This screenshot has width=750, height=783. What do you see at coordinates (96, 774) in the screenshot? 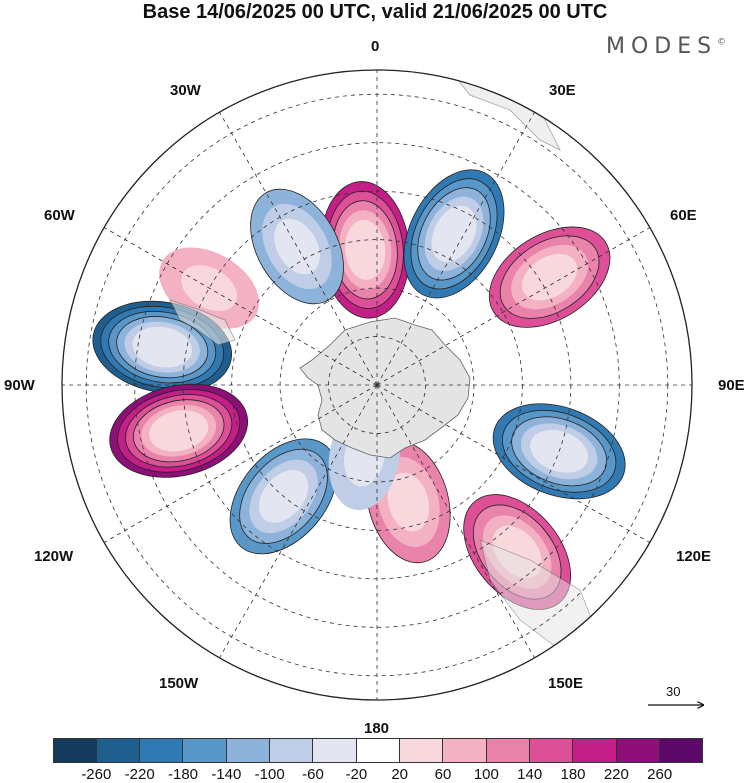
I see `colorbar-tick-label: -260` at bounding box center [96, 774].